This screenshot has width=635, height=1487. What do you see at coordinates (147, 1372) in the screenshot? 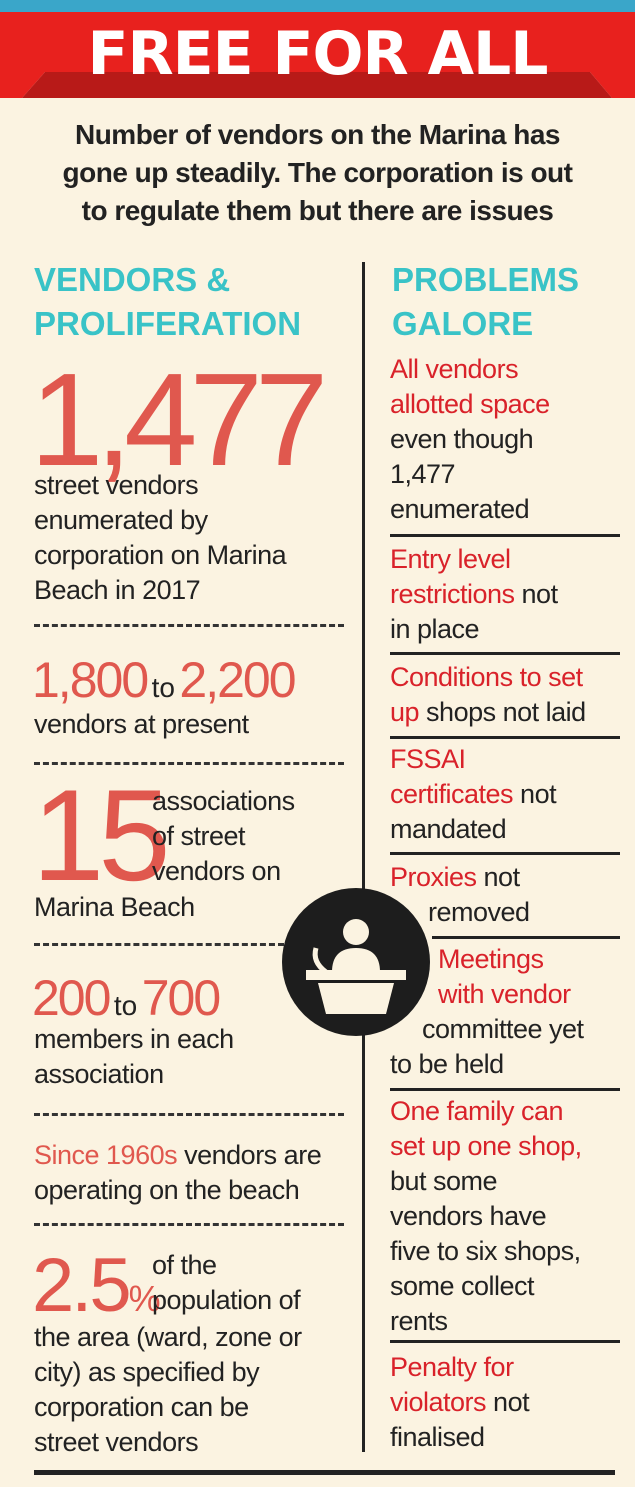
I see `text-line: city) as specified by` at bounding box center [147, 1372].